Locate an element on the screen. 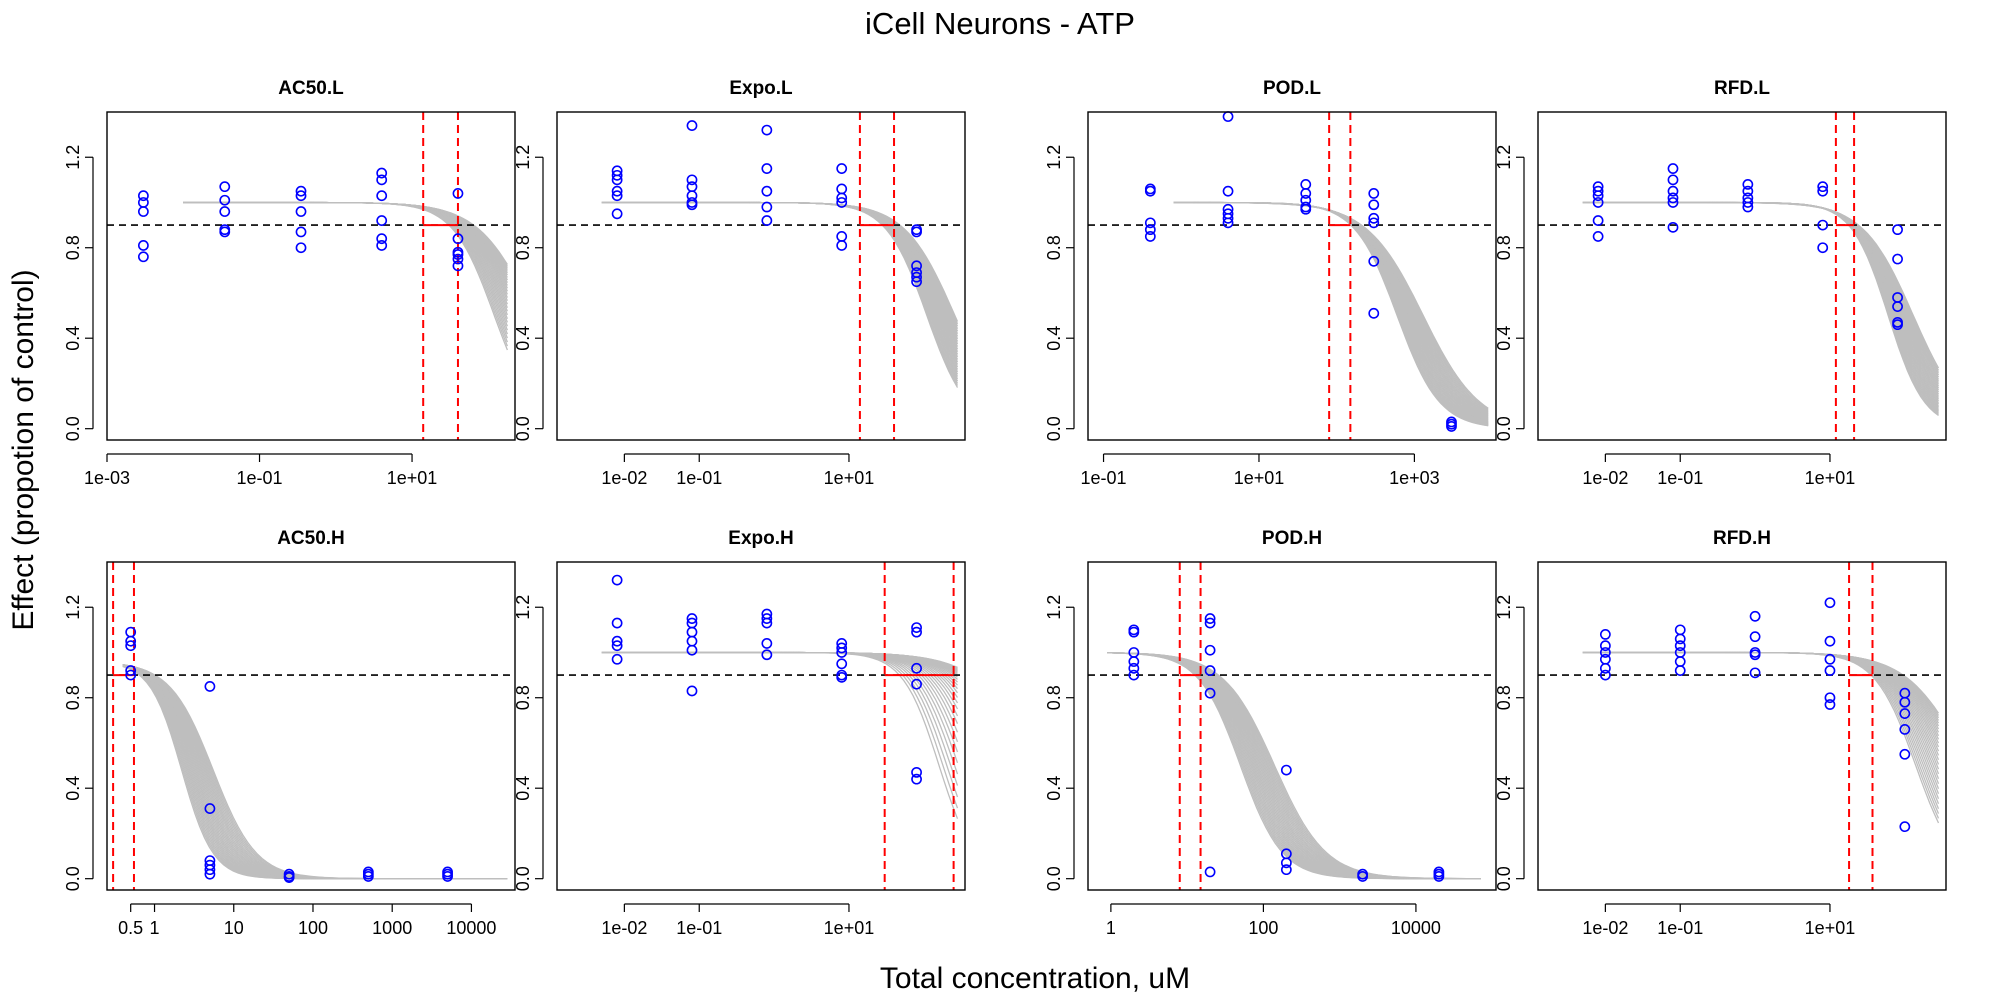 The width and height of the screenshot is (2000, 1000). panel-title: AC50.L is located at coordinates (311, 88).